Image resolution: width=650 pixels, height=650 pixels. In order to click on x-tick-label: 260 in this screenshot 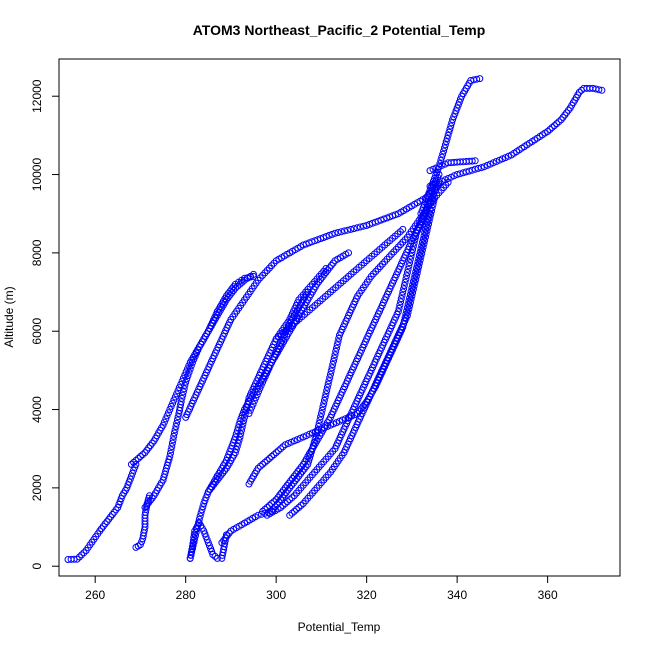, I will do `click(95, 595)`.